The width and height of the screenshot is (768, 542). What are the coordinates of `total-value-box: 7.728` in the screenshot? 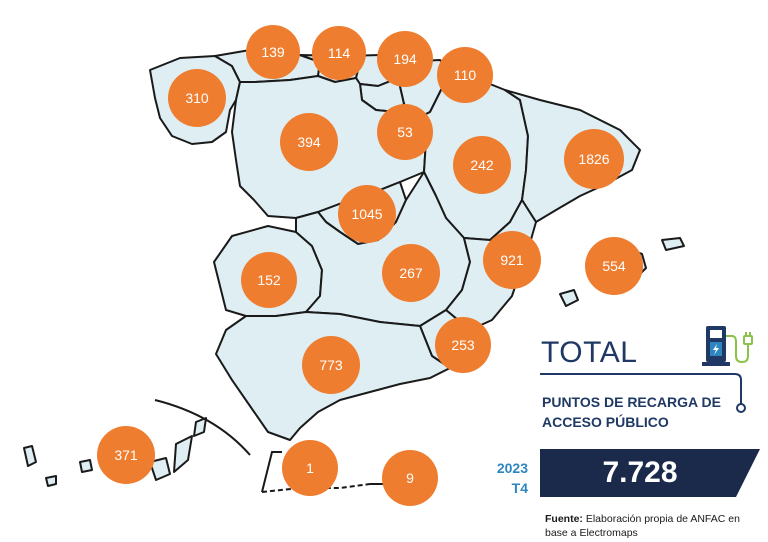 It's located at (650, 473).